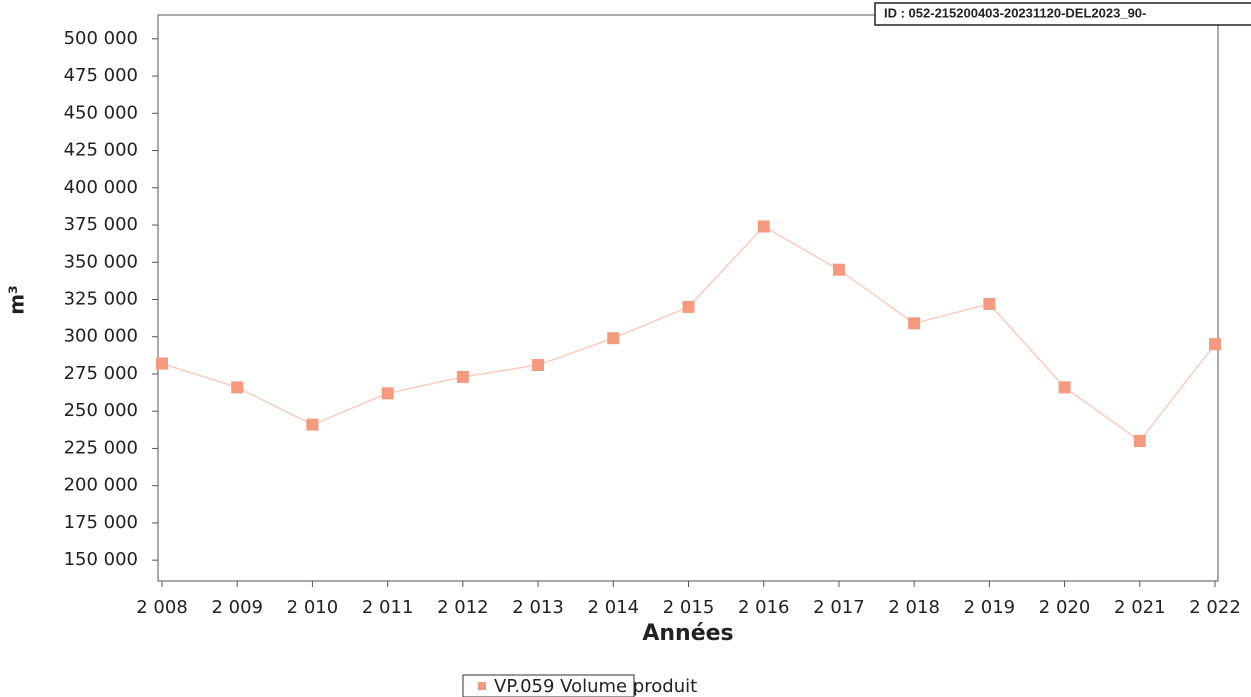  Describe the element at coordinates (101, 75) in the screenshot. I see `y-tick-label: 475 000` at that location.